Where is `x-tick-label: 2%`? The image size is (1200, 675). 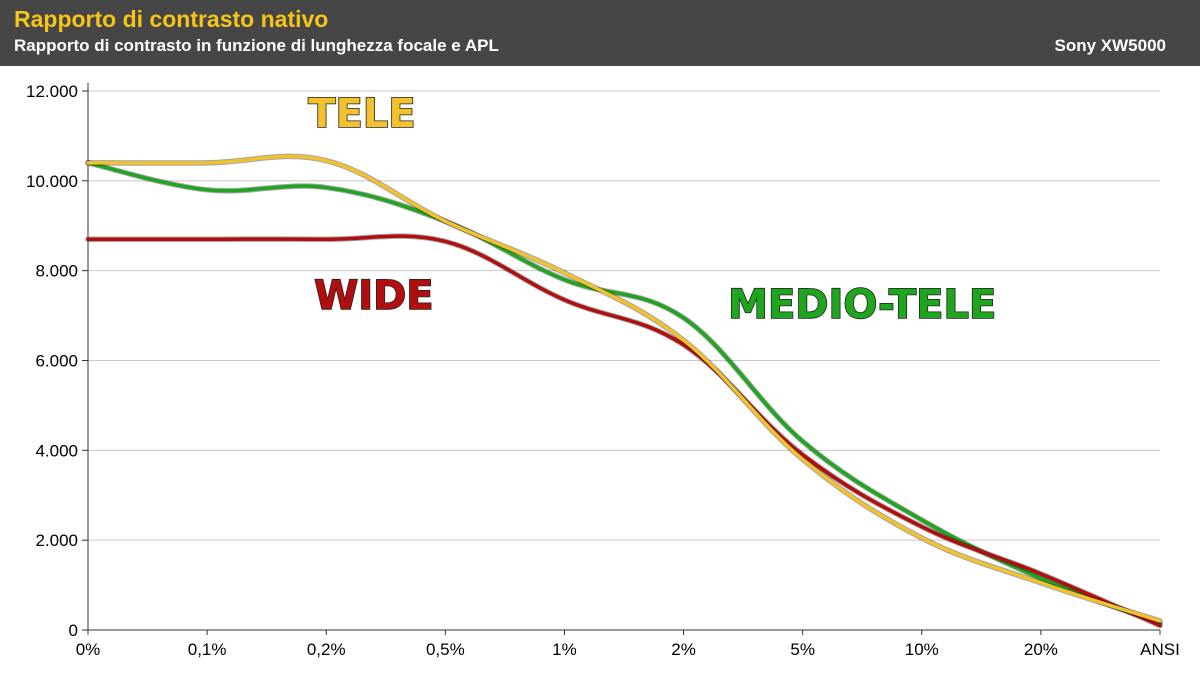
x-tick-label: 2% is located at coordinates (683, 649).